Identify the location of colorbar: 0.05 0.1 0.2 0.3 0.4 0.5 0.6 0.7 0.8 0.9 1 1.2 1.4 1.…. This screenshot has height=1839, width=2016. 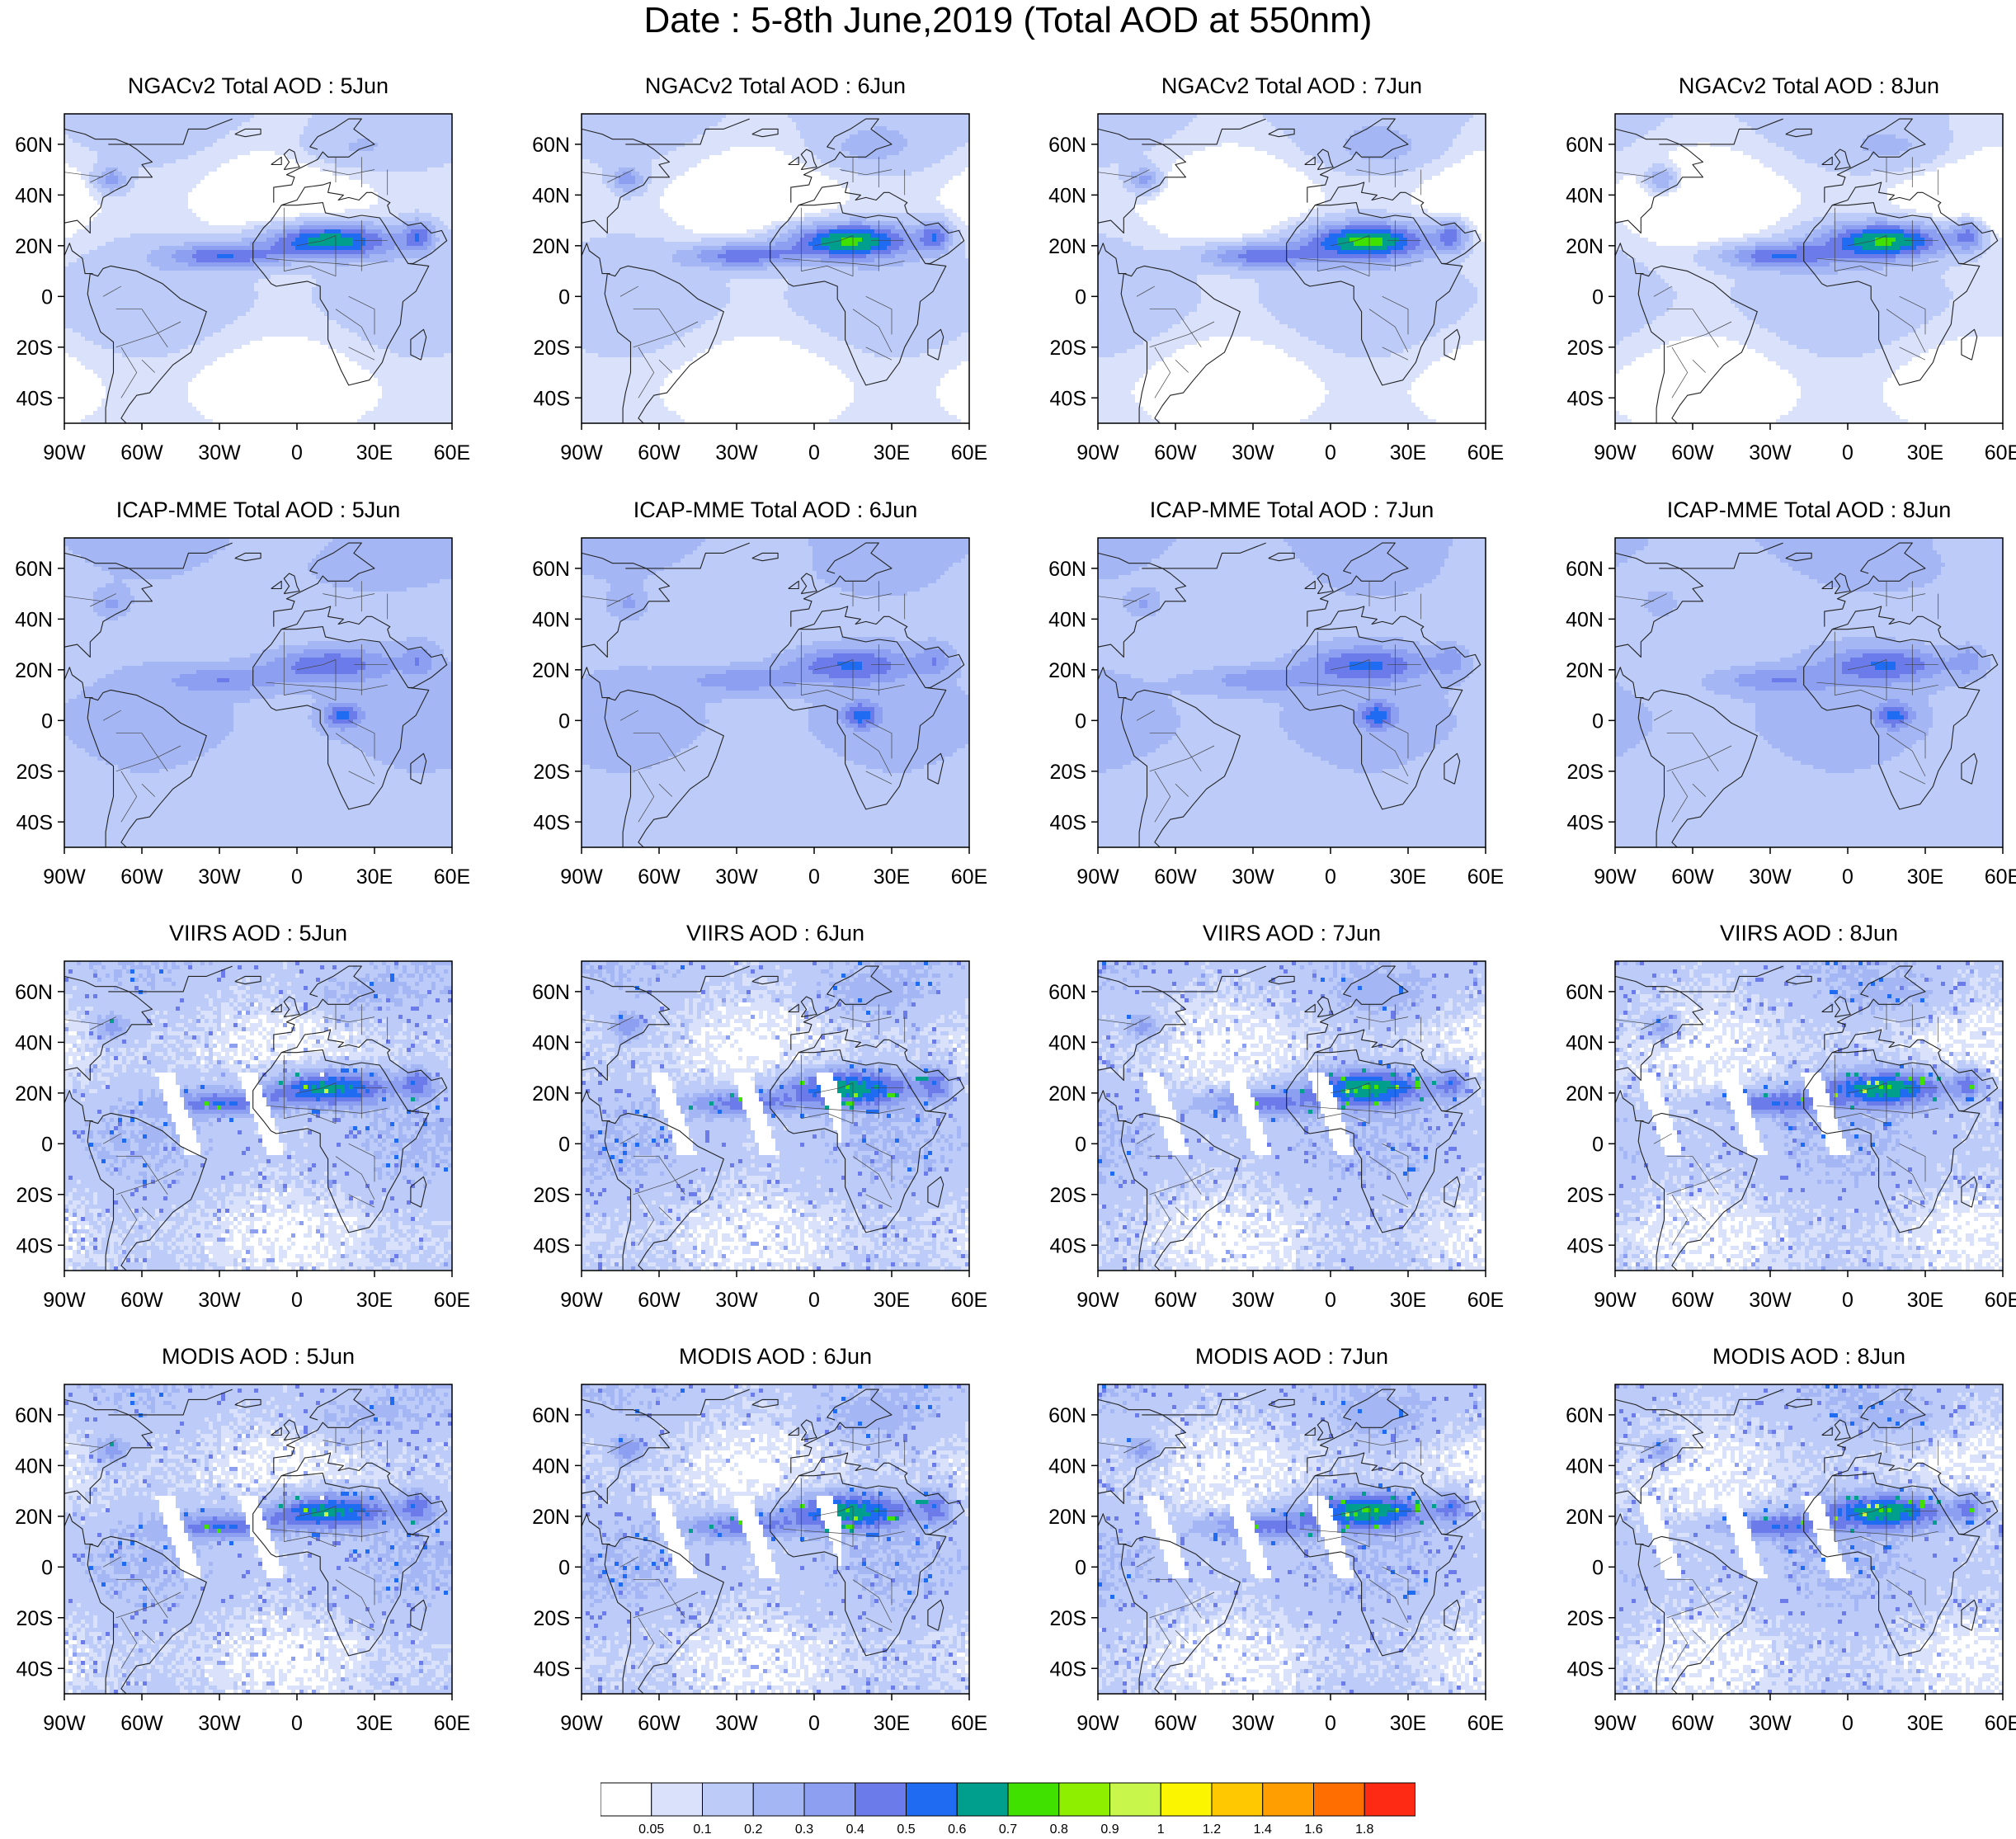
(1008, 1808).